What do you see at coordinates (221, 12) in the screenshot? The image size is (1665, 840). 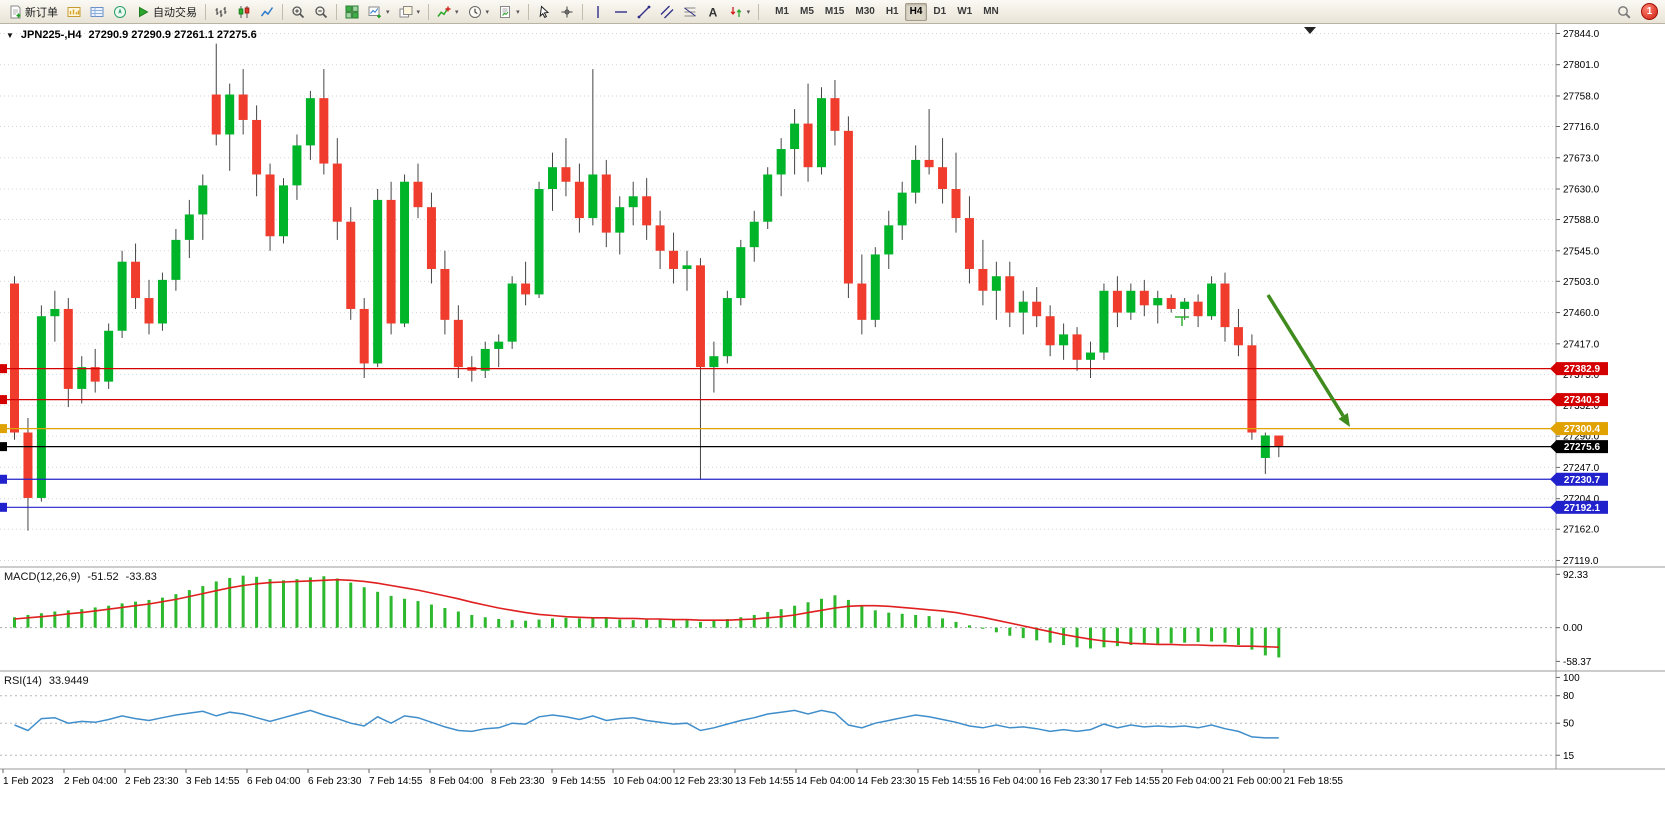 I see `bar-chart-button` at bounding box center [221, 12].